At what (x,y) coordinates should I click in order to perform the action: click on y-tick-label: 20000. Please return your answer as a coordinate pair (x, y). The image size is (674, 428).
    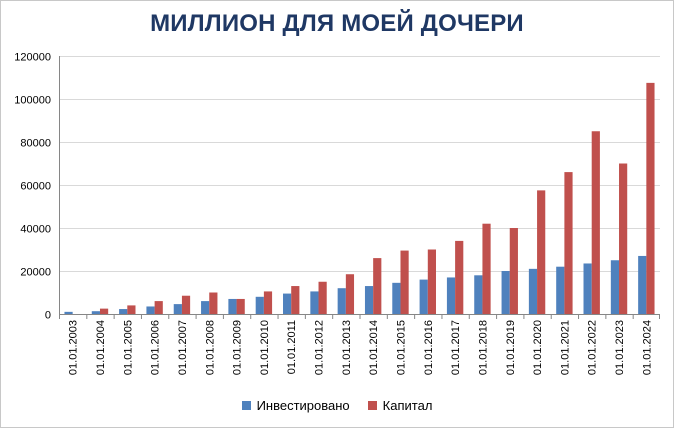
    Looking at the image, I should click on (35, 273).